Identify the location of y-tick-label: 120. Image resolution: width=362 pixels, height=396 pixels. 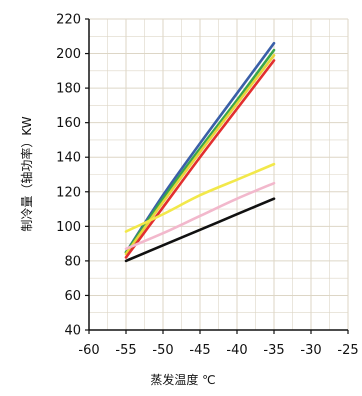
(68, 192).